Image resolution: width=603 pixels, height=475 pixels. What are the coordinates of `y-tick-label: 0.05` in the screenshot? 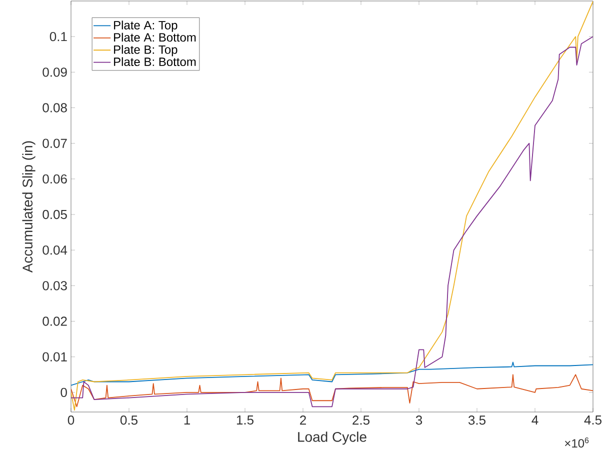 It's located at (54, 215).